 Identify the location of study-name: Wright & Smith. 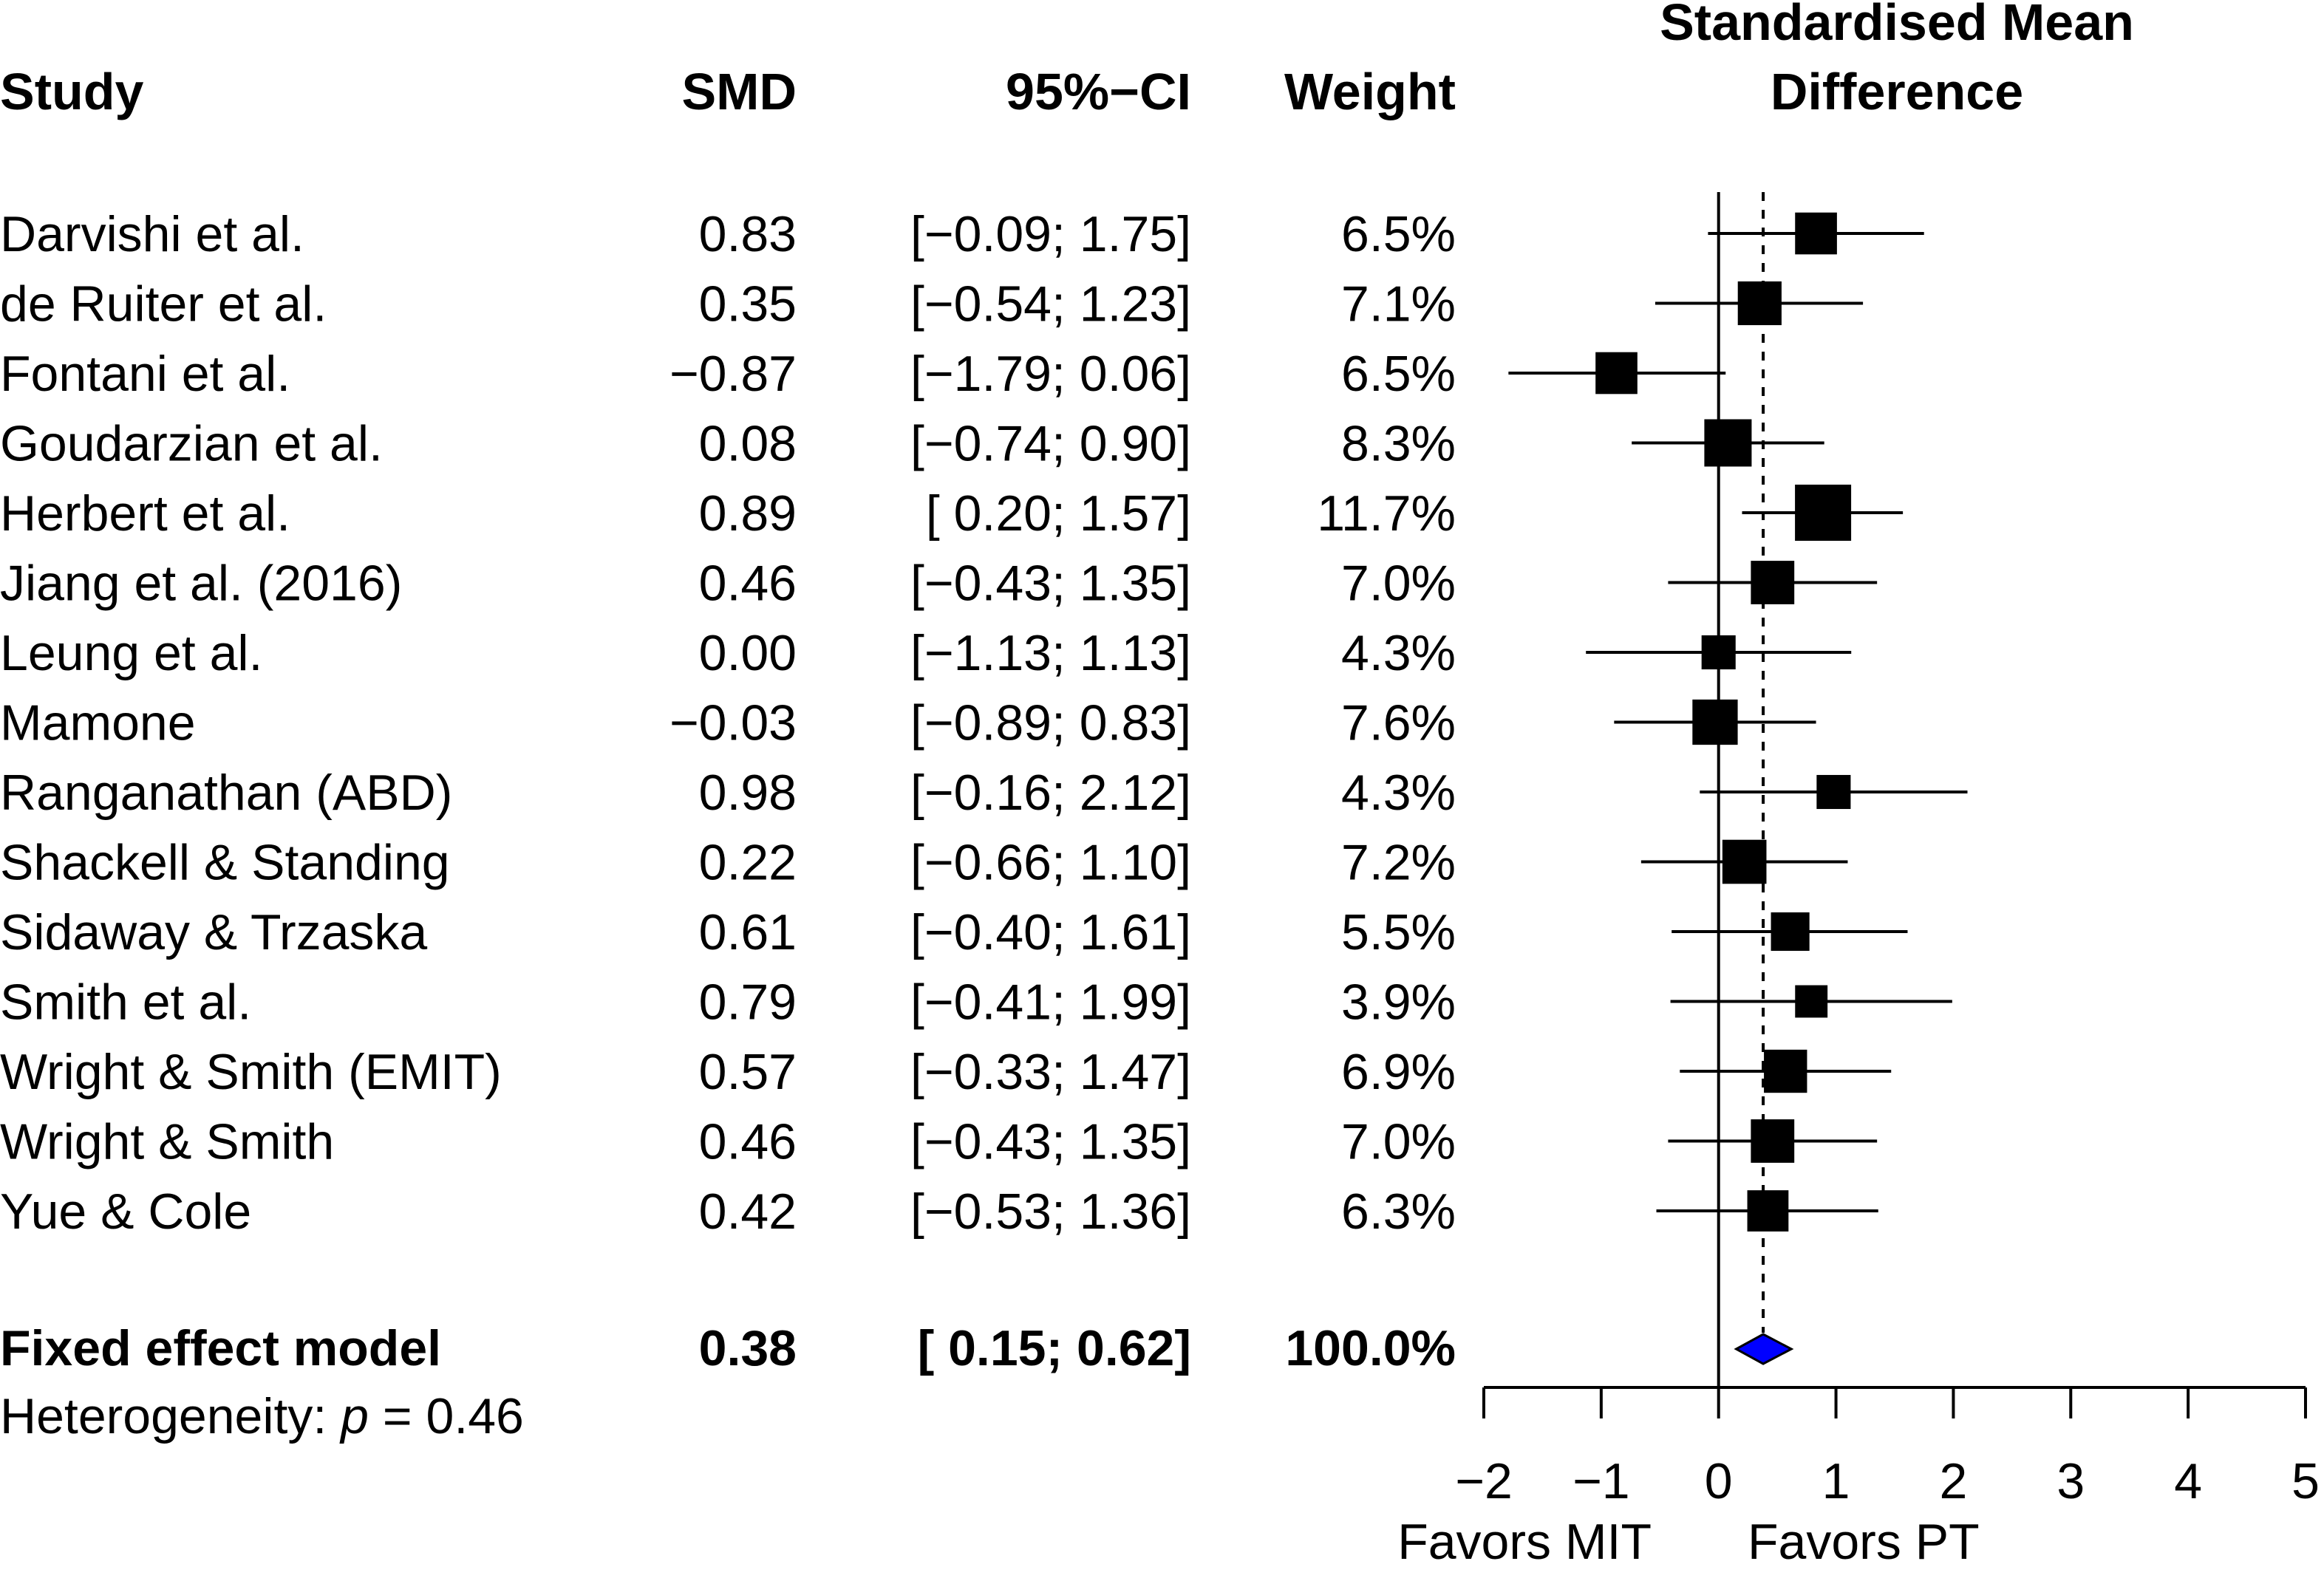
(167, 1142).